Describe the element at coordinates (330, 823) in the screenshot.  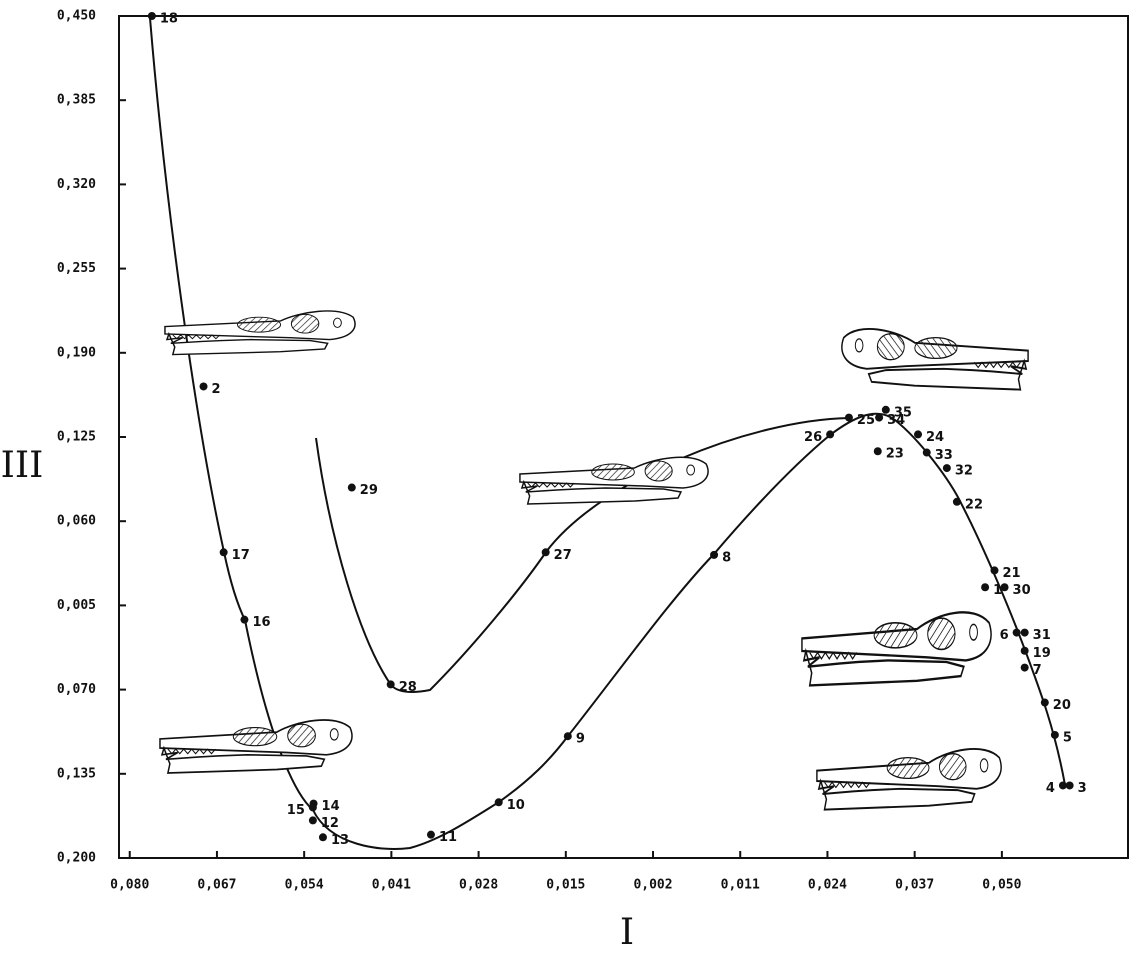
I see `point-label: 12` at that location.